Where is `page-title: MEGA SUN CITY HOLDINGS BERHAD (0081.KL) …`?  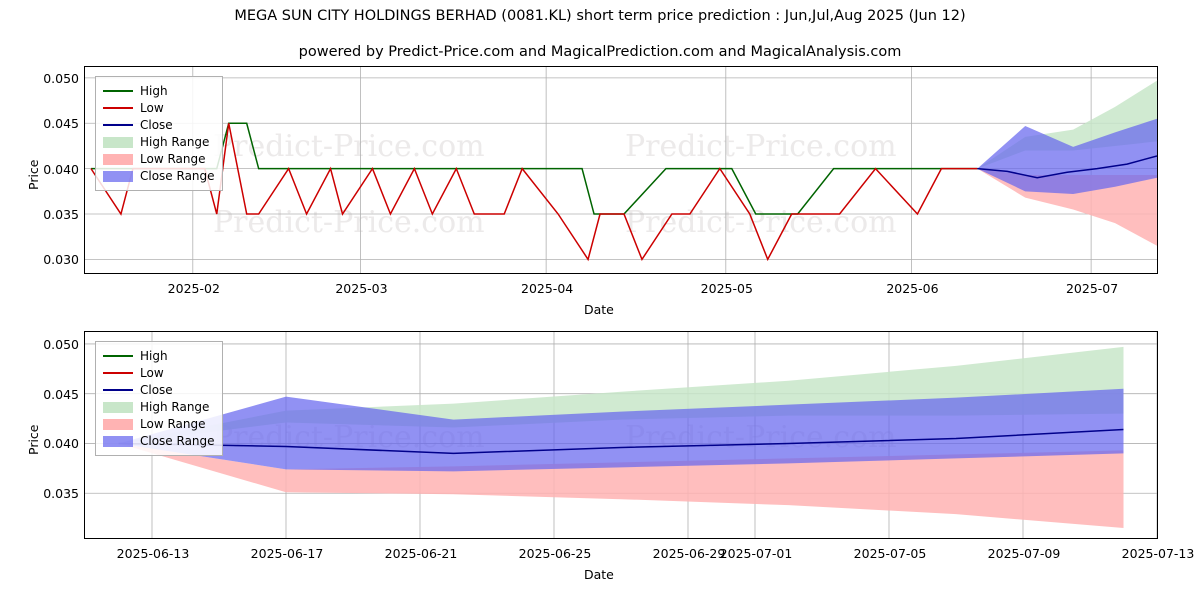
page-title: MEGA SUN CITY HOLDINGS BERHAD (0081.KL) … is located at coordinates (600, 16).